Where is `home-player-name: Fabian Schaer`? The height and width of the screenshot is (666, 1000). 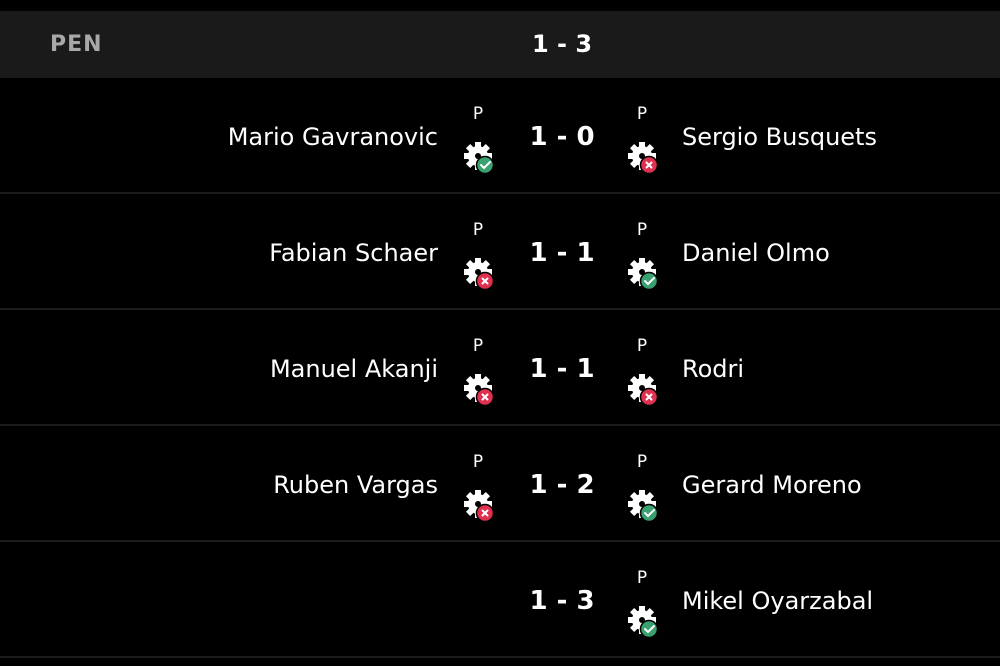 home-player-name: Fabian Schaer is located at coordinates (353, 253).